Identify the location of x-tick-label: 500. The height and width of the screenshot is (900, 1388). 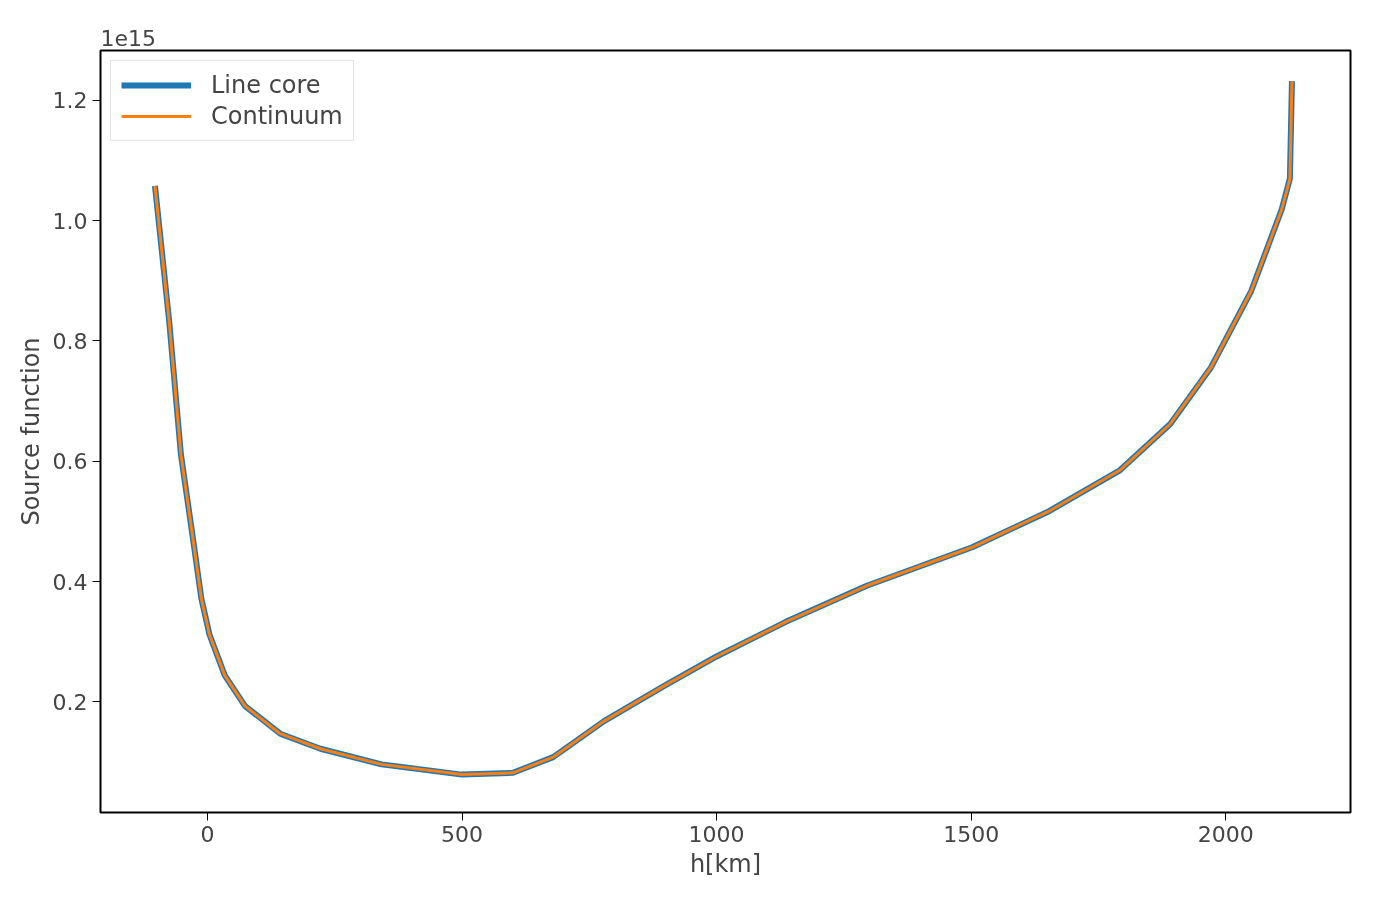
(462, 834).